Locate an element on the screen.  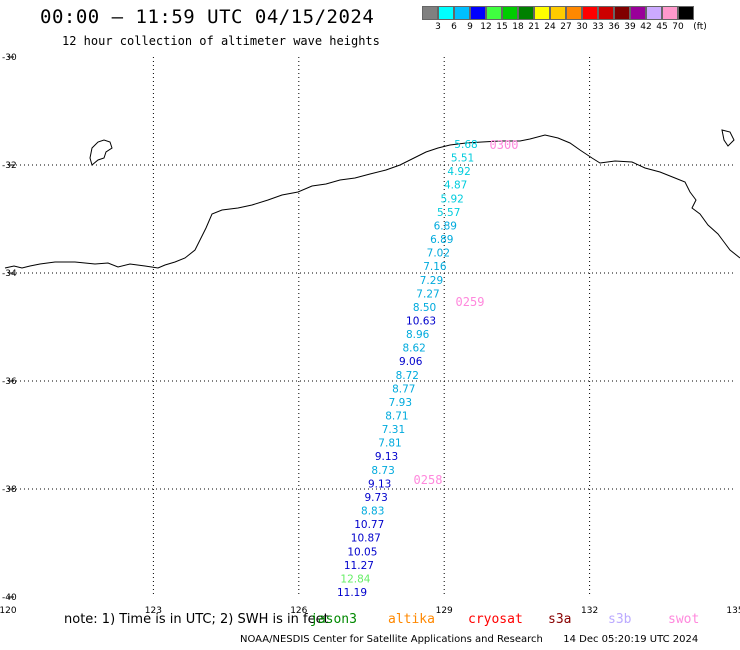
wave-height-value: 7.02 is located at coordinates (438, 254).